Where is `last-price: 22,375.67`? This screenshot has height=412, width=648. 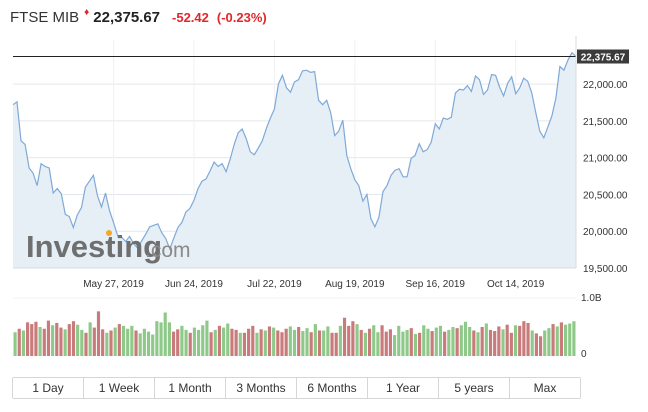
last-price: 22,375.67 is located at coordinates (127, 17).